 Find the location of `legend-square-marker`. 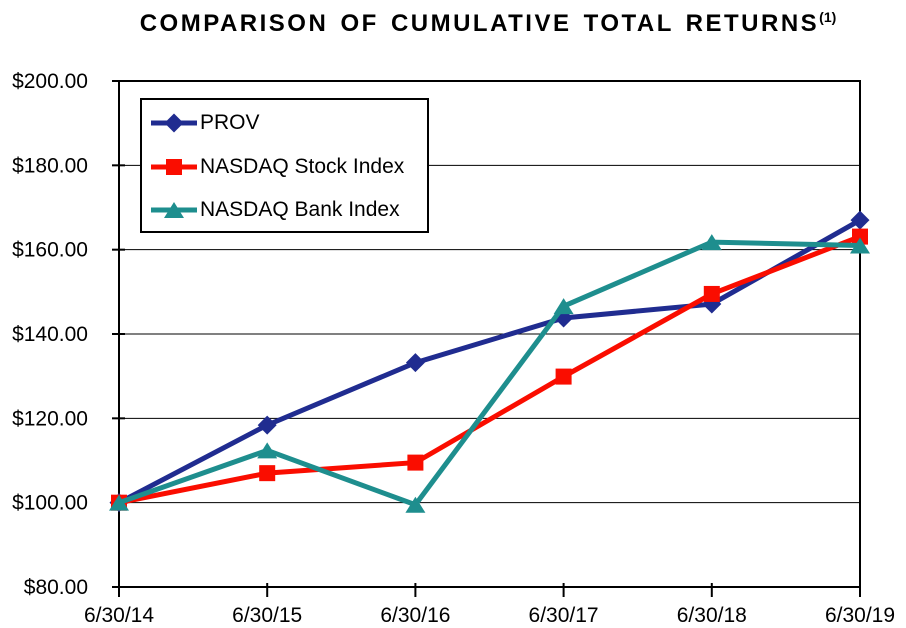

legend-square-marker is located at coordinates (174, 166).